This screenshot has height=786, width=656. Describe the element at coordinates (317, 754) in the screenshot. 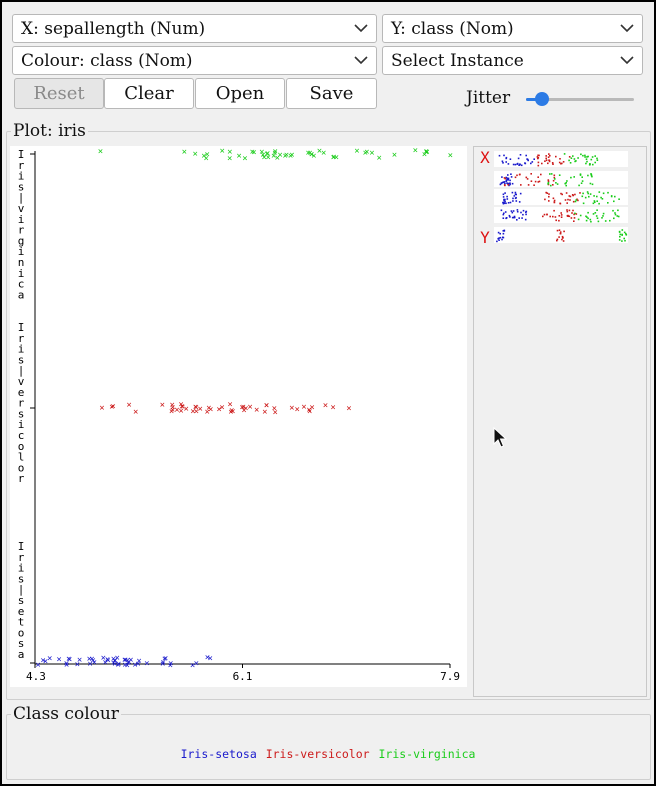

I see `legend-item-versicolor: Iris-versicolor` at that location.